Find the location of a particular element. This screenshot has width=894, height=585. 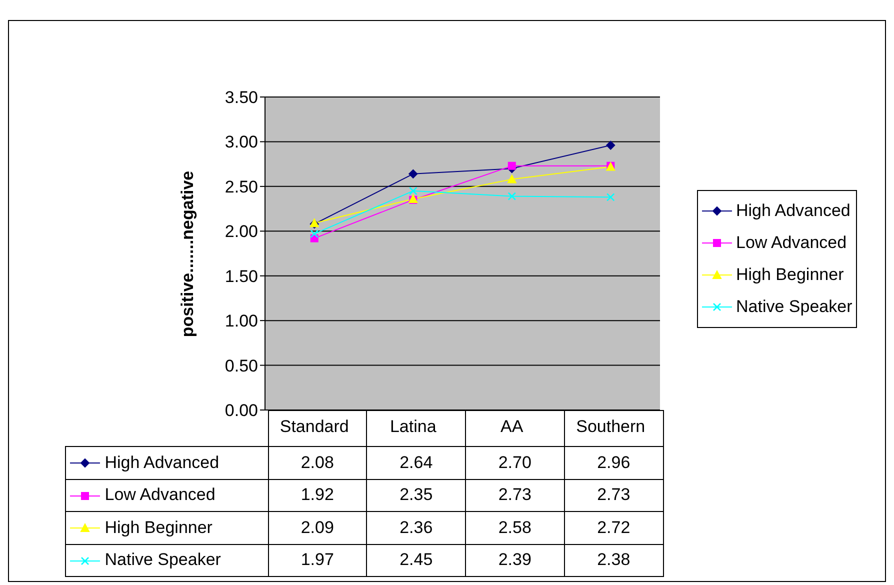

legend-label: High Advanced is located at coordinates (793, 211).